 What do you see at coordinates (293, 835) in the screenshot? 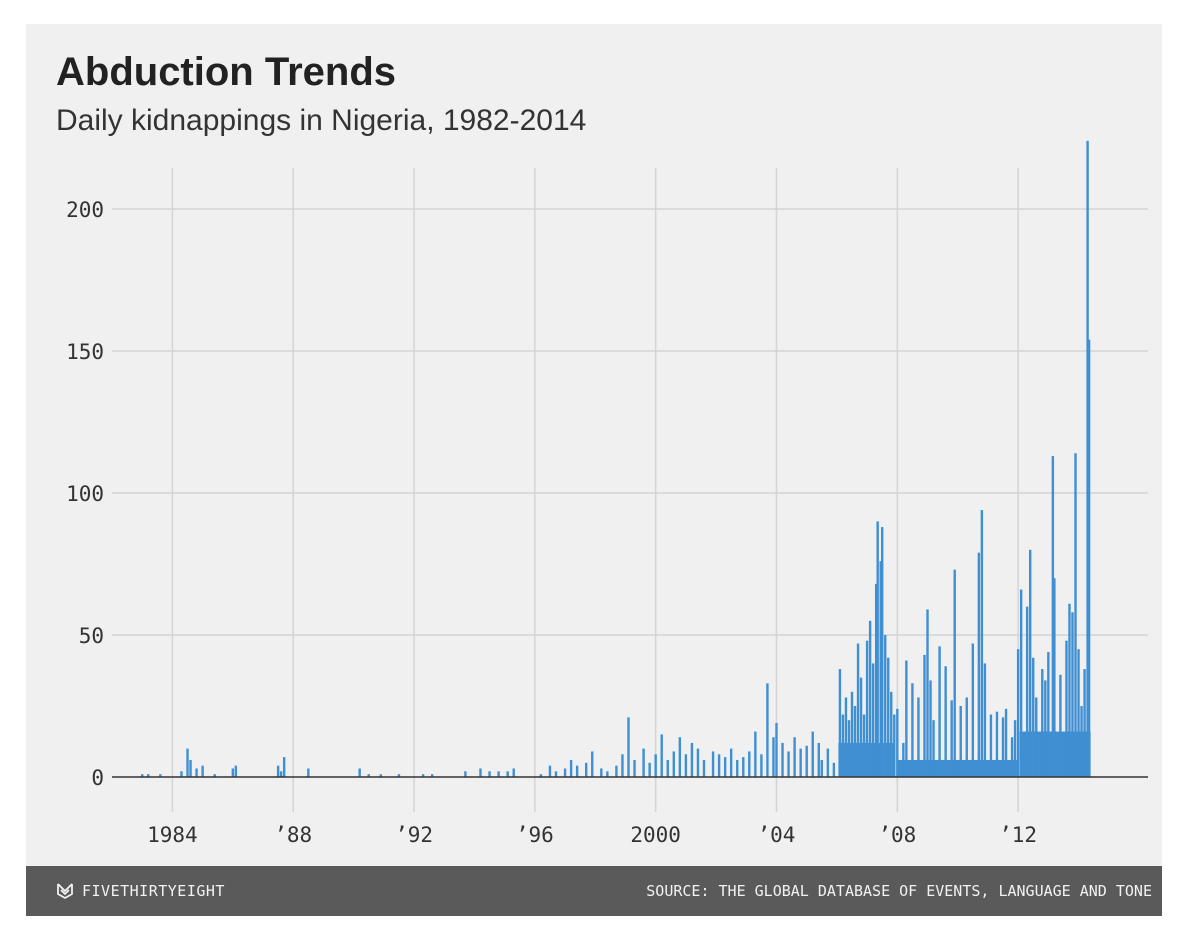
I see `x-tick-label: ’88` at bounding box center [293, 835].